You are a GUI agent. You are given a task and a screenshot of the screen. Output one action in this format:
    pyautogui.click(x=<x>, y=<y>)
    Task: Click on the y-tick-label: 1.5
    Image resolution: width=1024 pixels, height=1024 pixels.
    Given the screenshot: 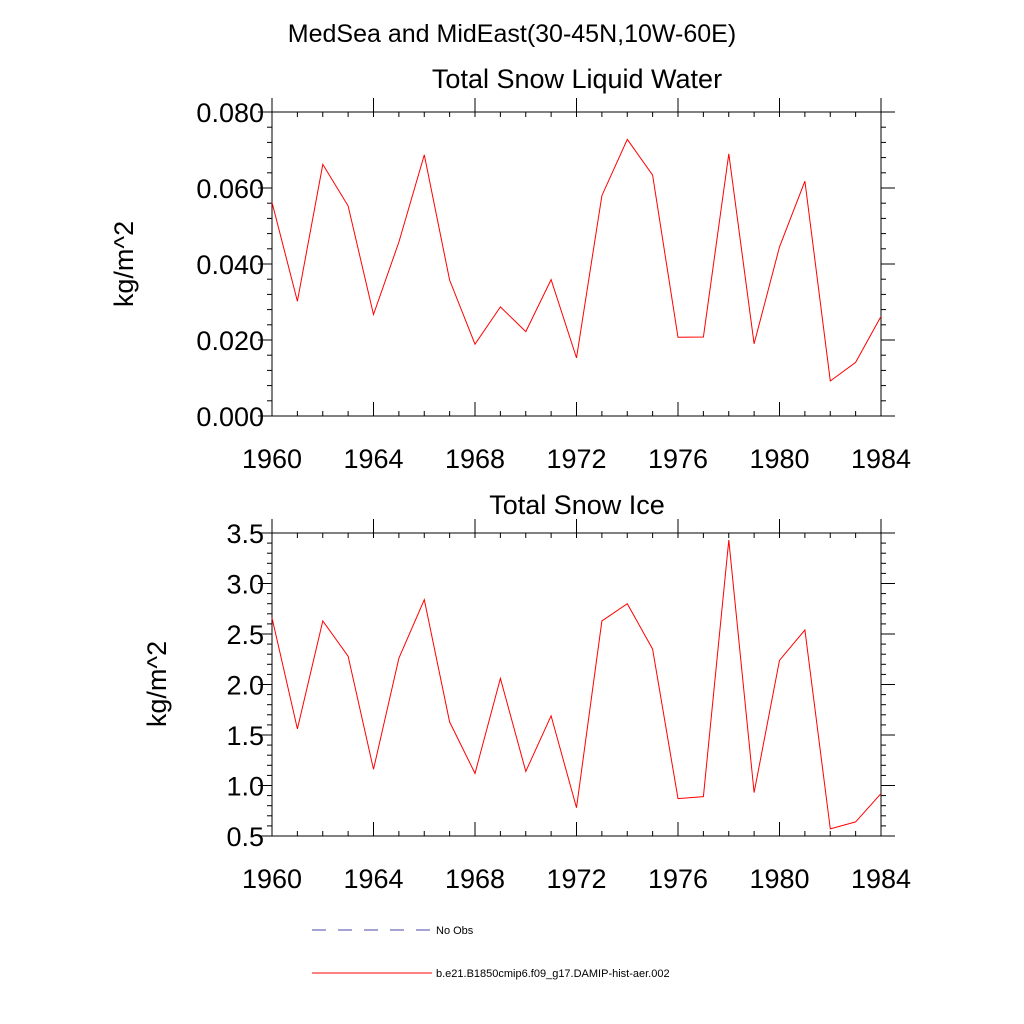 What is the action you would take?
    pyautogui.click(x=245, y=736)
    